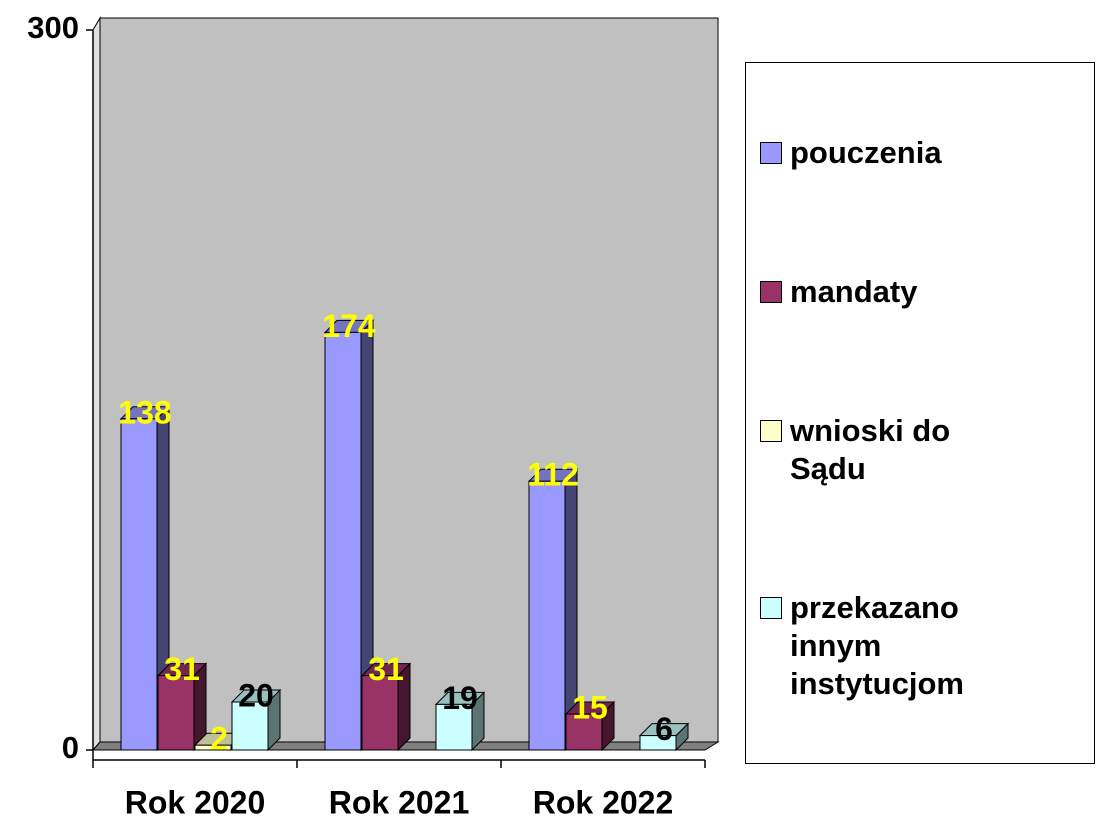 The height and width of the screenshot is (819, 1101). I want to click on data-label: 6, so click(664, 729).